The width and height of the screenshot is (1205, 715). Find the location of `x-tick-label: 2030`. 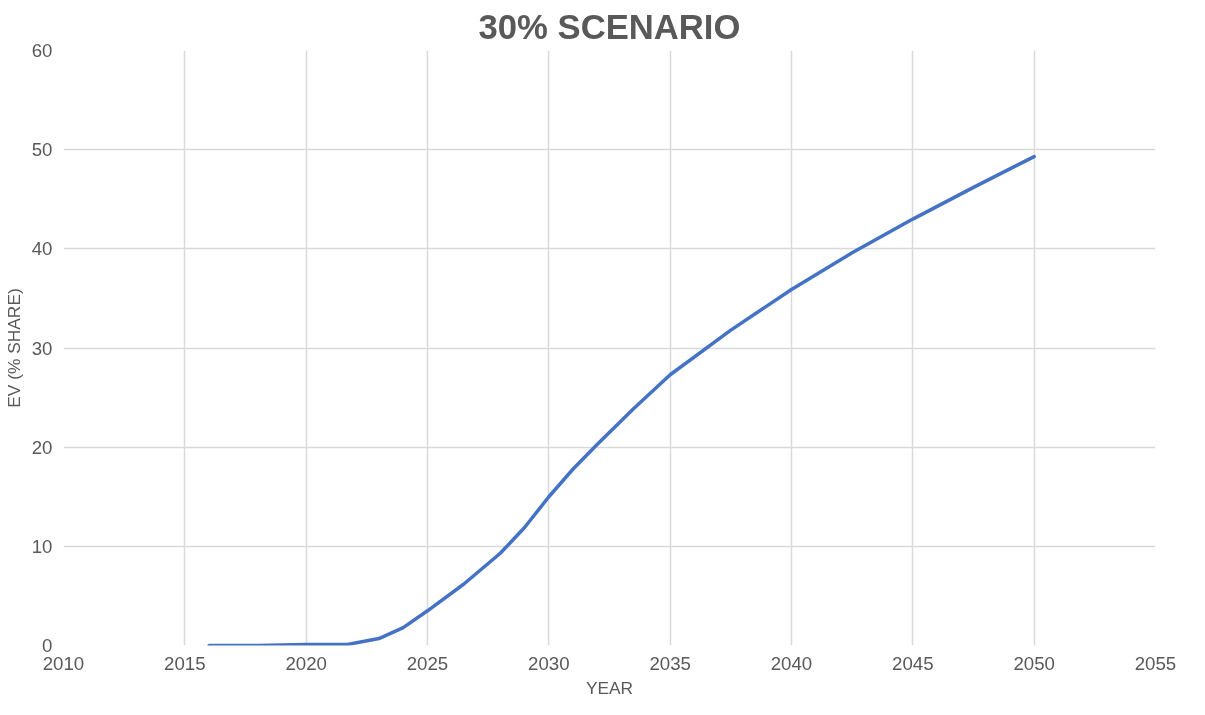

x-tick-label: 2030 is located at coordinates (549, 663).